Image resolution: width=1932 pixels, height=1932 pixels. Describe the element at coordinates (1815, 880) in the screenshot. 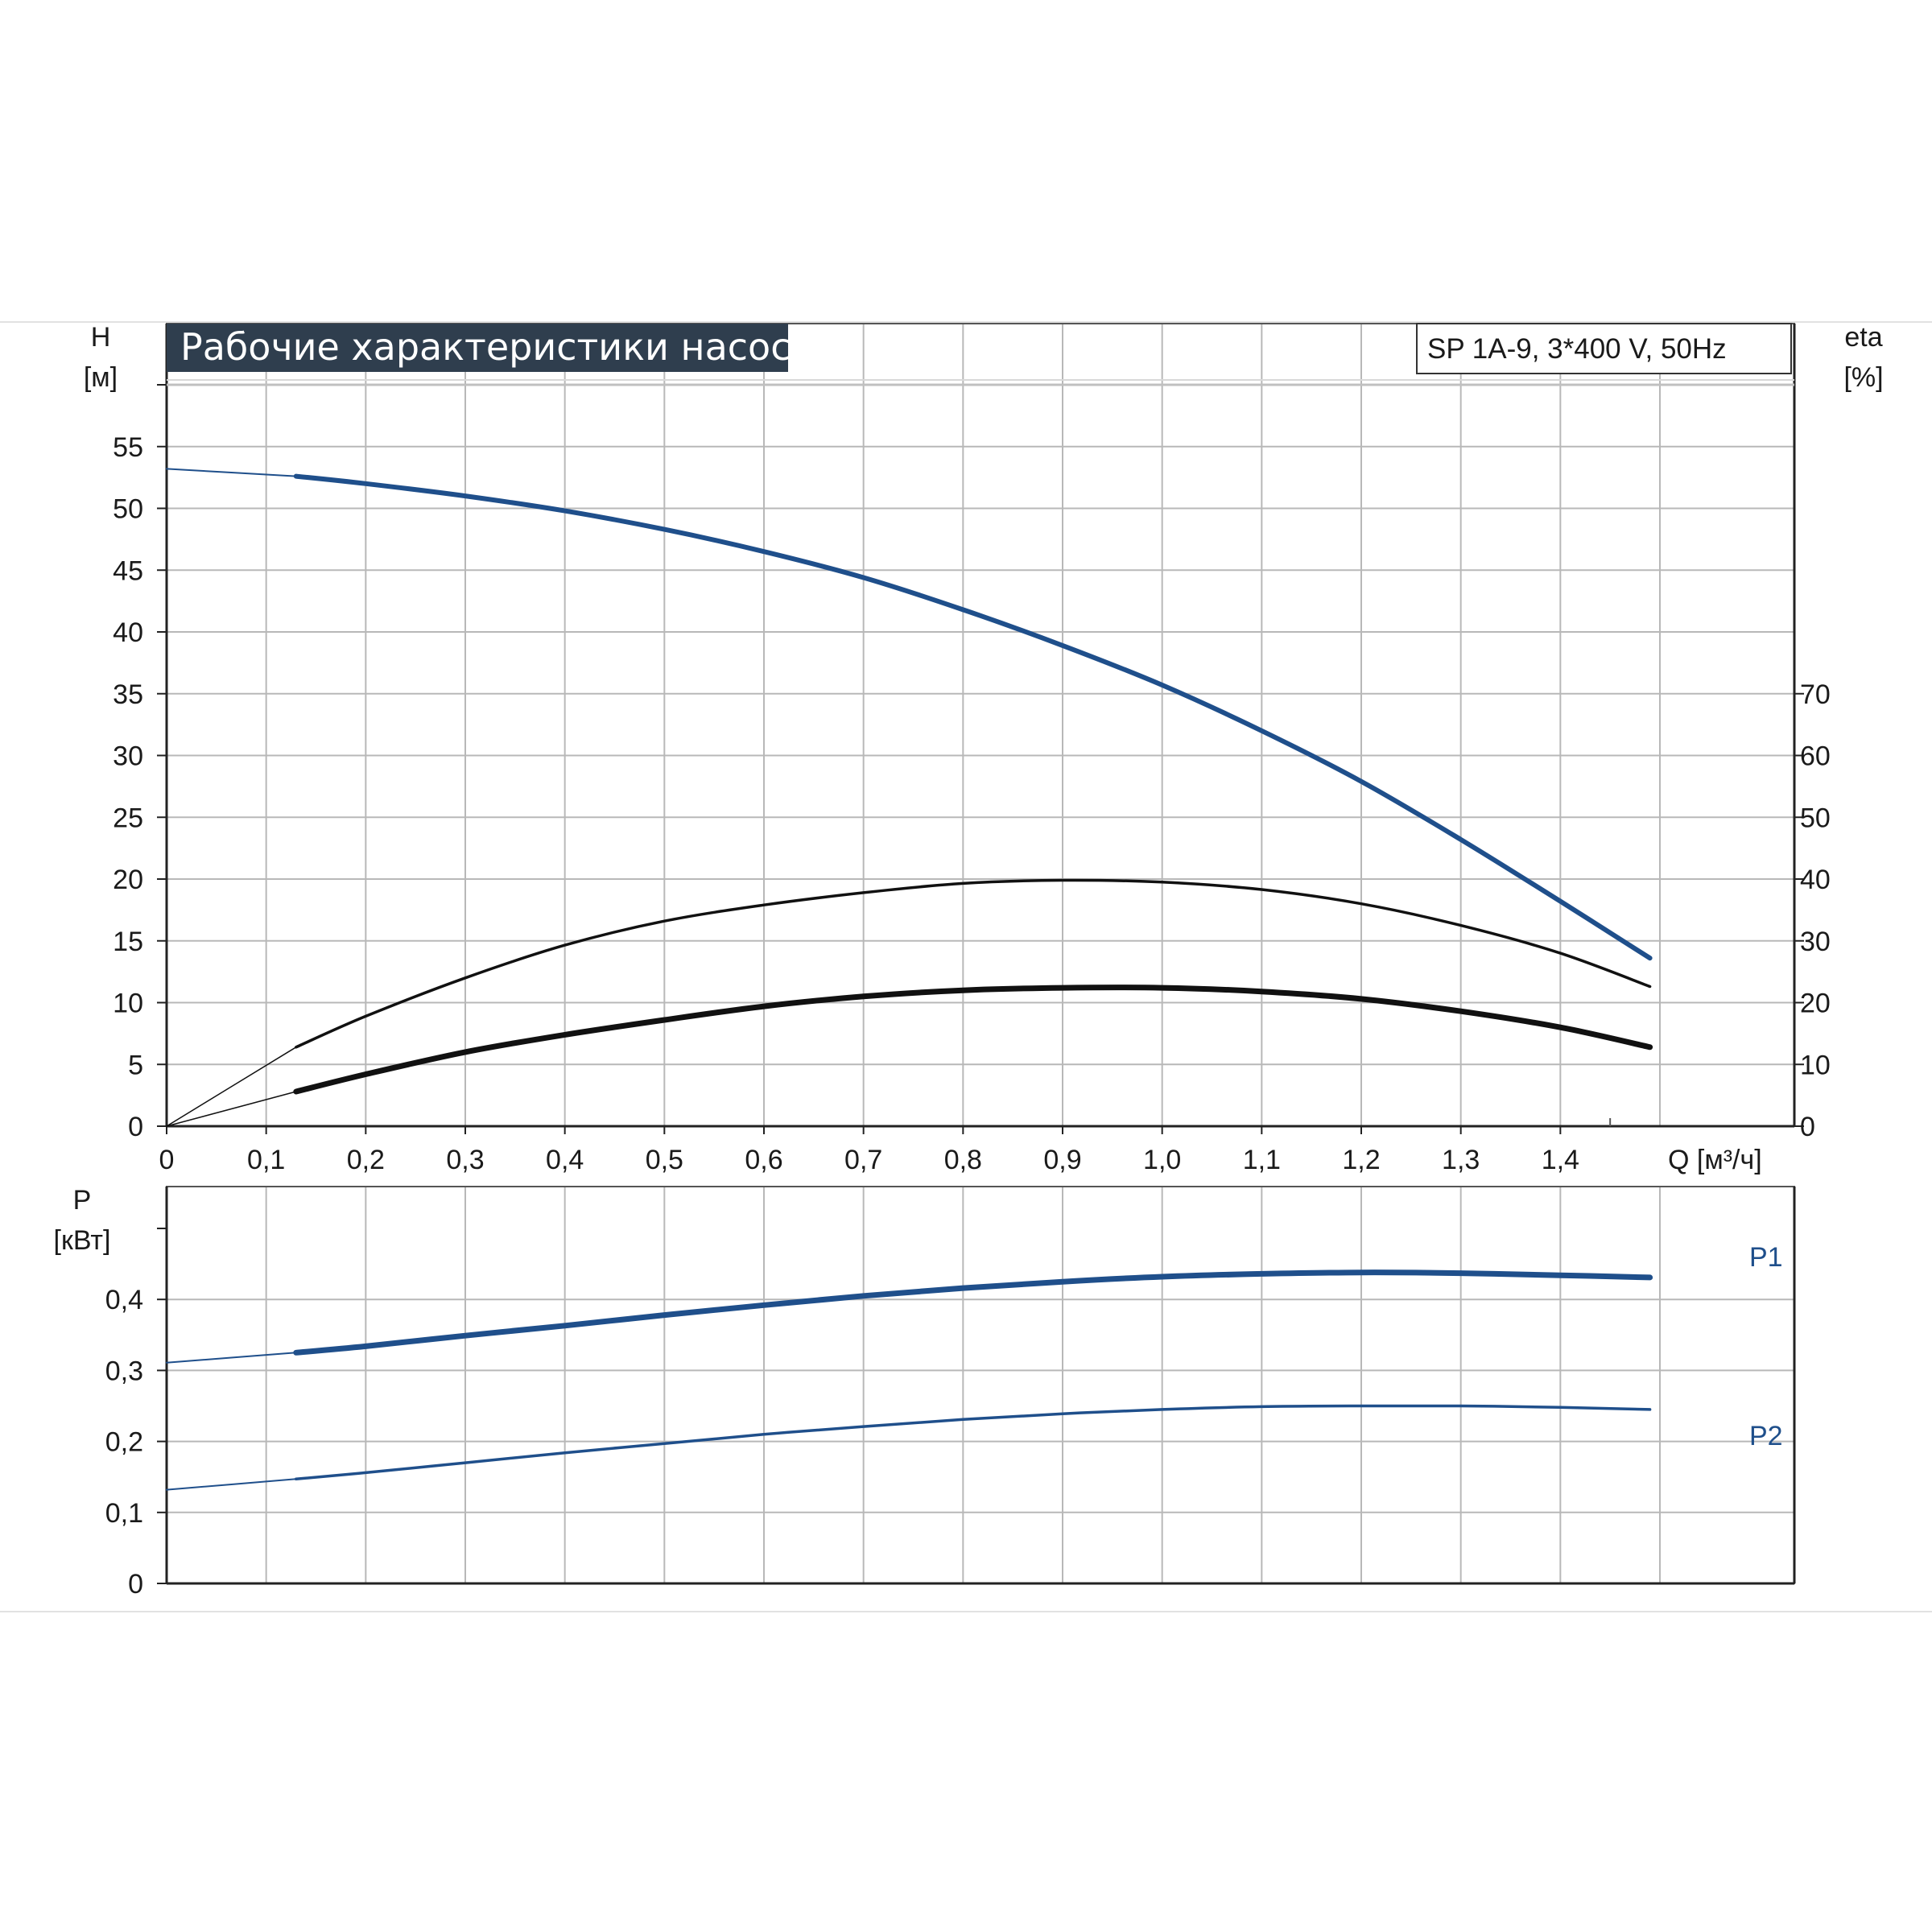

I see `y2-tick-label: 40` at that location.